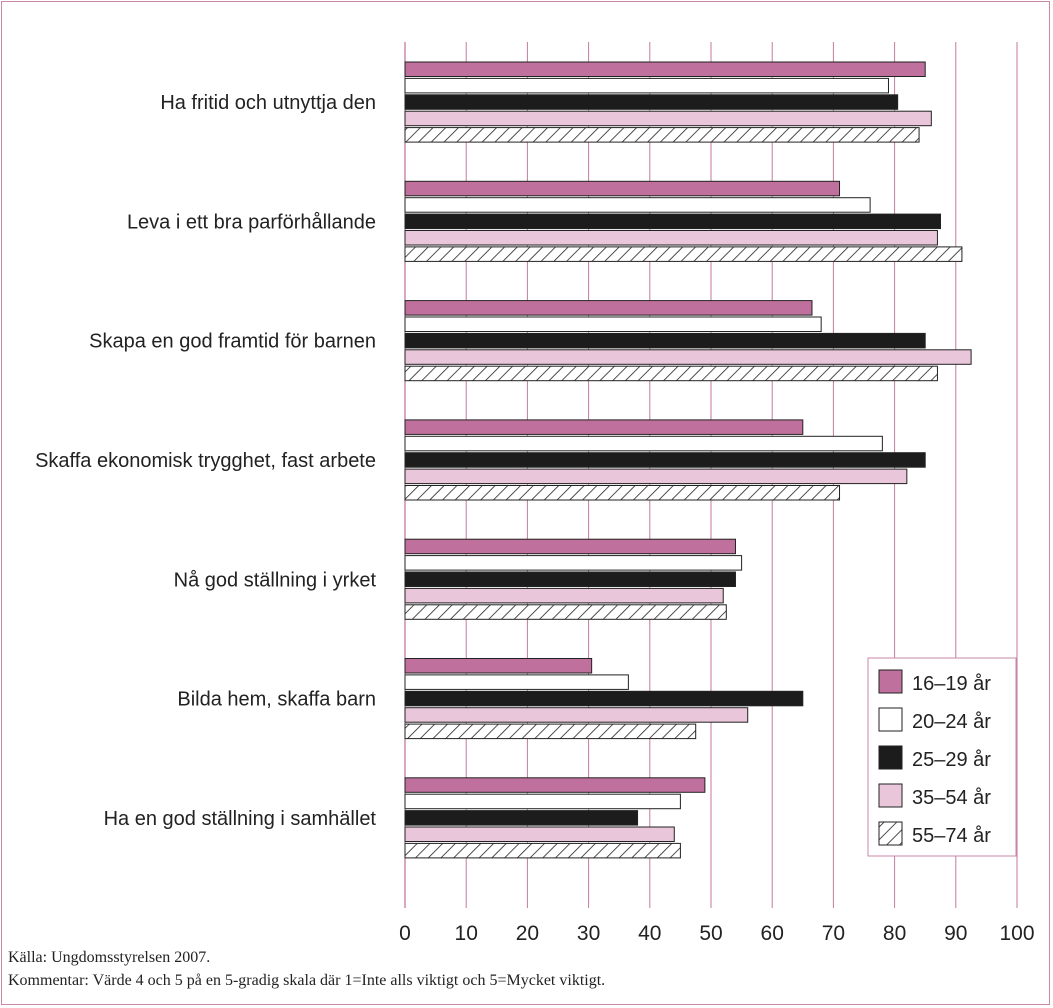  What do you see at coordinates (772, 933) in the screenshot?
I see `x-tick-label: 60` at bounding box center [772, 933].